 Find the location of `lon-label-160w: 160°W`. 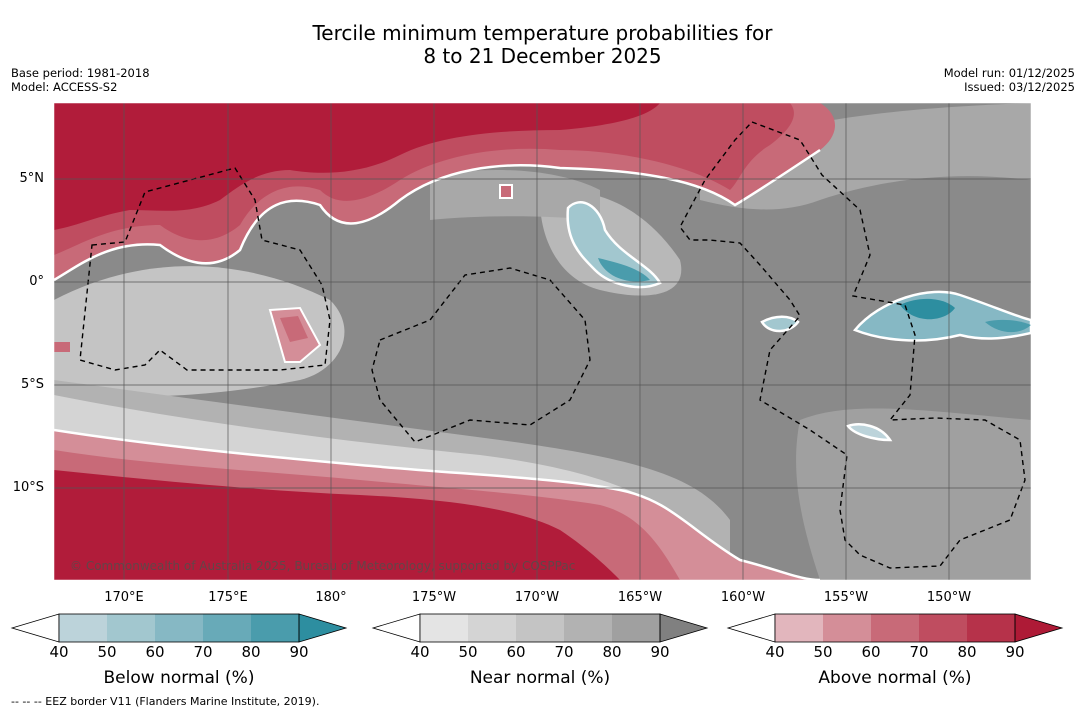

lon-label-160w: 160°W is located at coordinates (743, 597).